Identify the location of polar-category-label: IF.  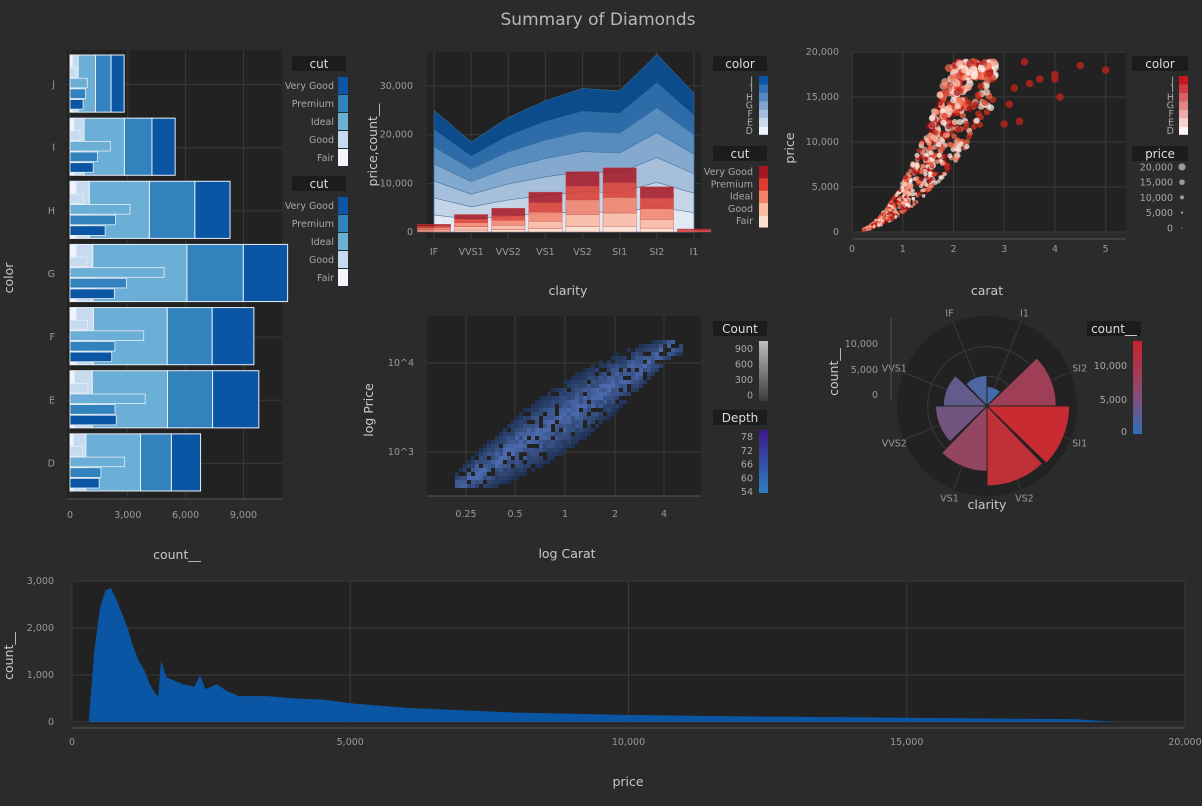
(949, 313).